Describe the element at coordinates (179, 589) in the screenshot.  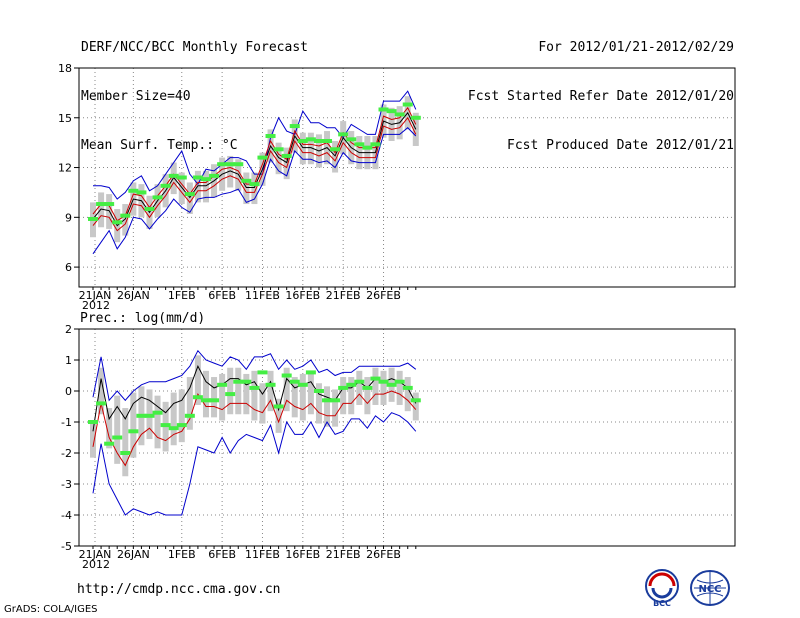
I see `source-url: http://cmdp.ncc.cma.gov.cn` at that location.